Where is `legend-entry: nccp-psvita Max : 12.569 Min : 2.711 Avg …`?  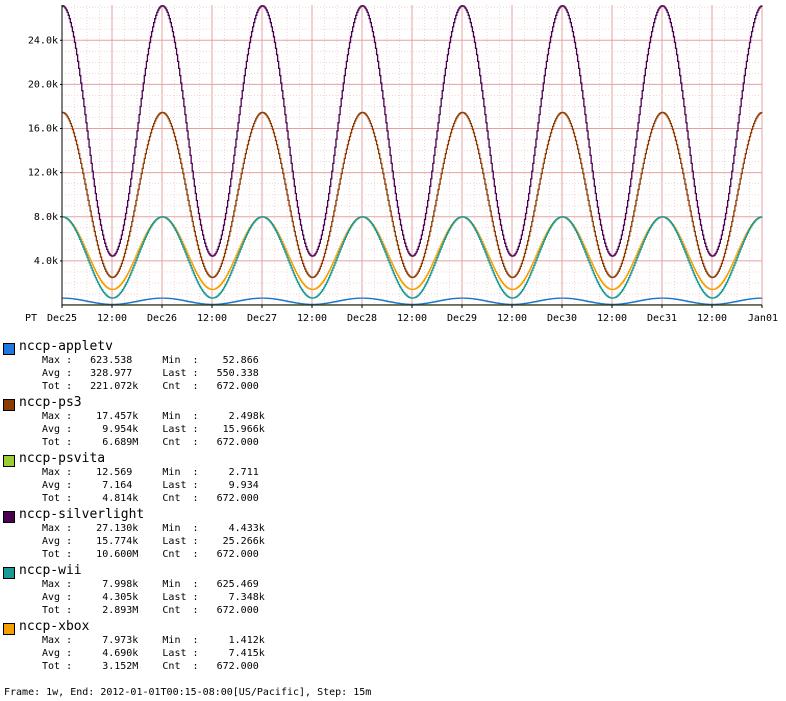
legend-entry: nccp-psvita Max : 12.569 Min : 2.711 Avg … is located at coordinates (393, 478).